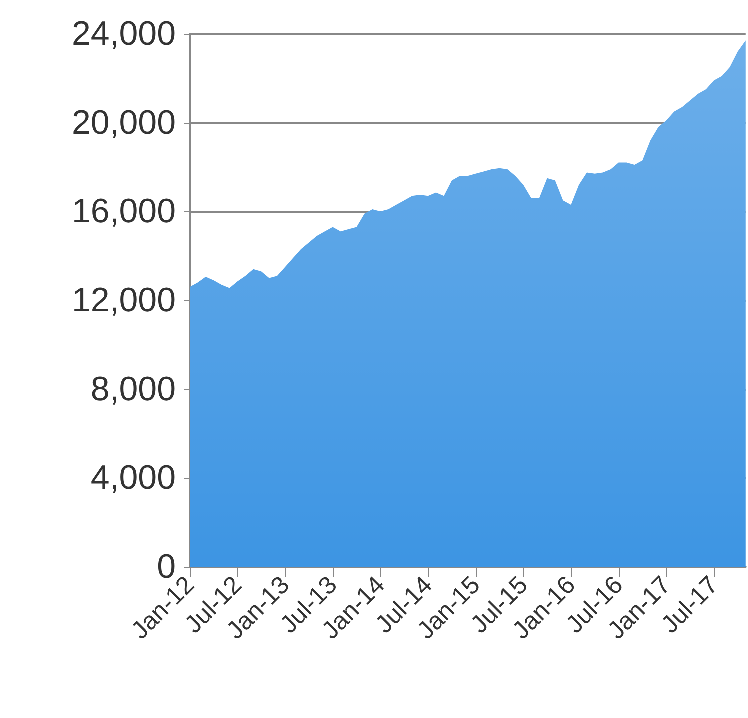 The image size is (748, 718). I want to click on y-tick-label: 16,000, so click(124, 211).